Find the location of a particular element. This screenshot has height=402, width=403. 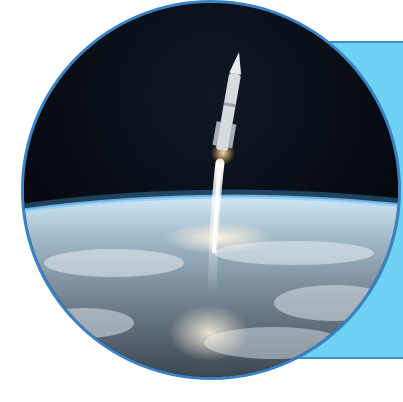

rocket is located at coordinates (227, 101).